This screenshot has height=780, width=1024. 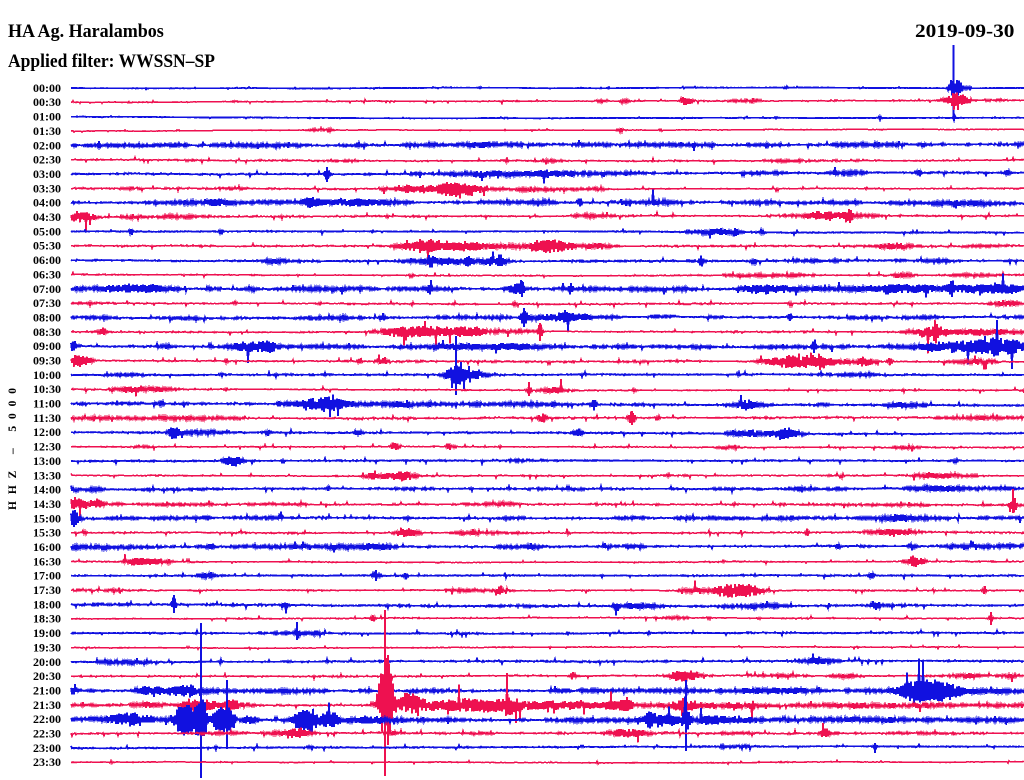 I want to click on svg-text: 22:00, so click(x=47, y=720).